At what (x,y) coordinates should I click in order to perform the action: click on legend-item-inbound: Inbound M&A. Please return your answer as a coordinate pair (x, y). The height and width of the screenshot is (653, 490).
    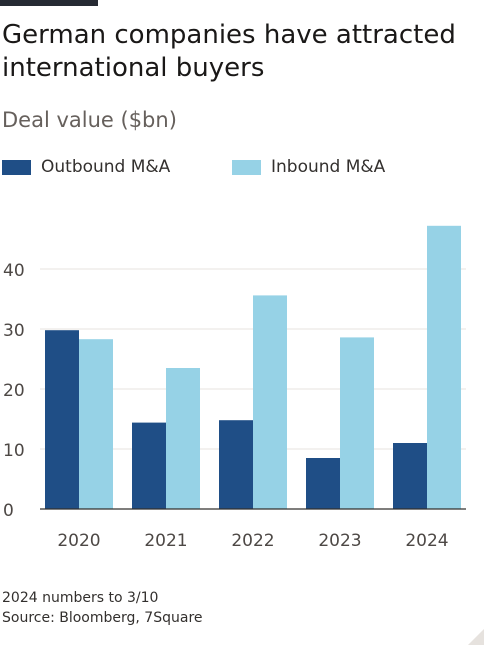
    Looking at the image, I should click on (308, 167).